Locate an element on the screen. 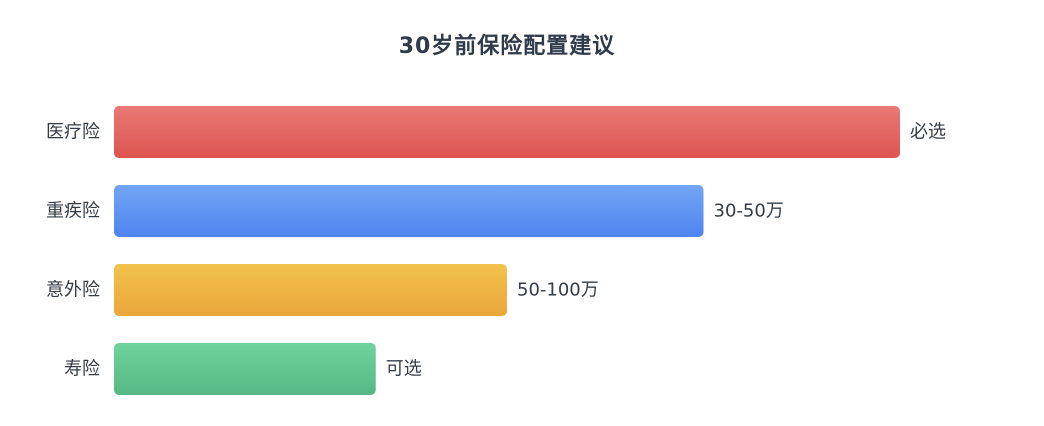 This screenshot has width=1044, height=426. data-label: 30-50万 is located at coordinates (749, 211).